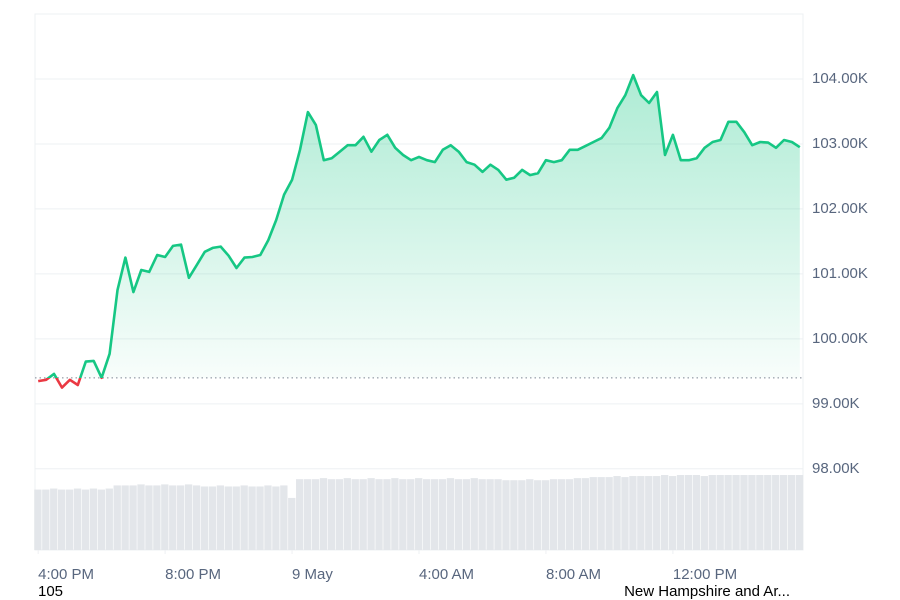  I want to click on x-tick-label: 4:00 AM, so click(446, 574).